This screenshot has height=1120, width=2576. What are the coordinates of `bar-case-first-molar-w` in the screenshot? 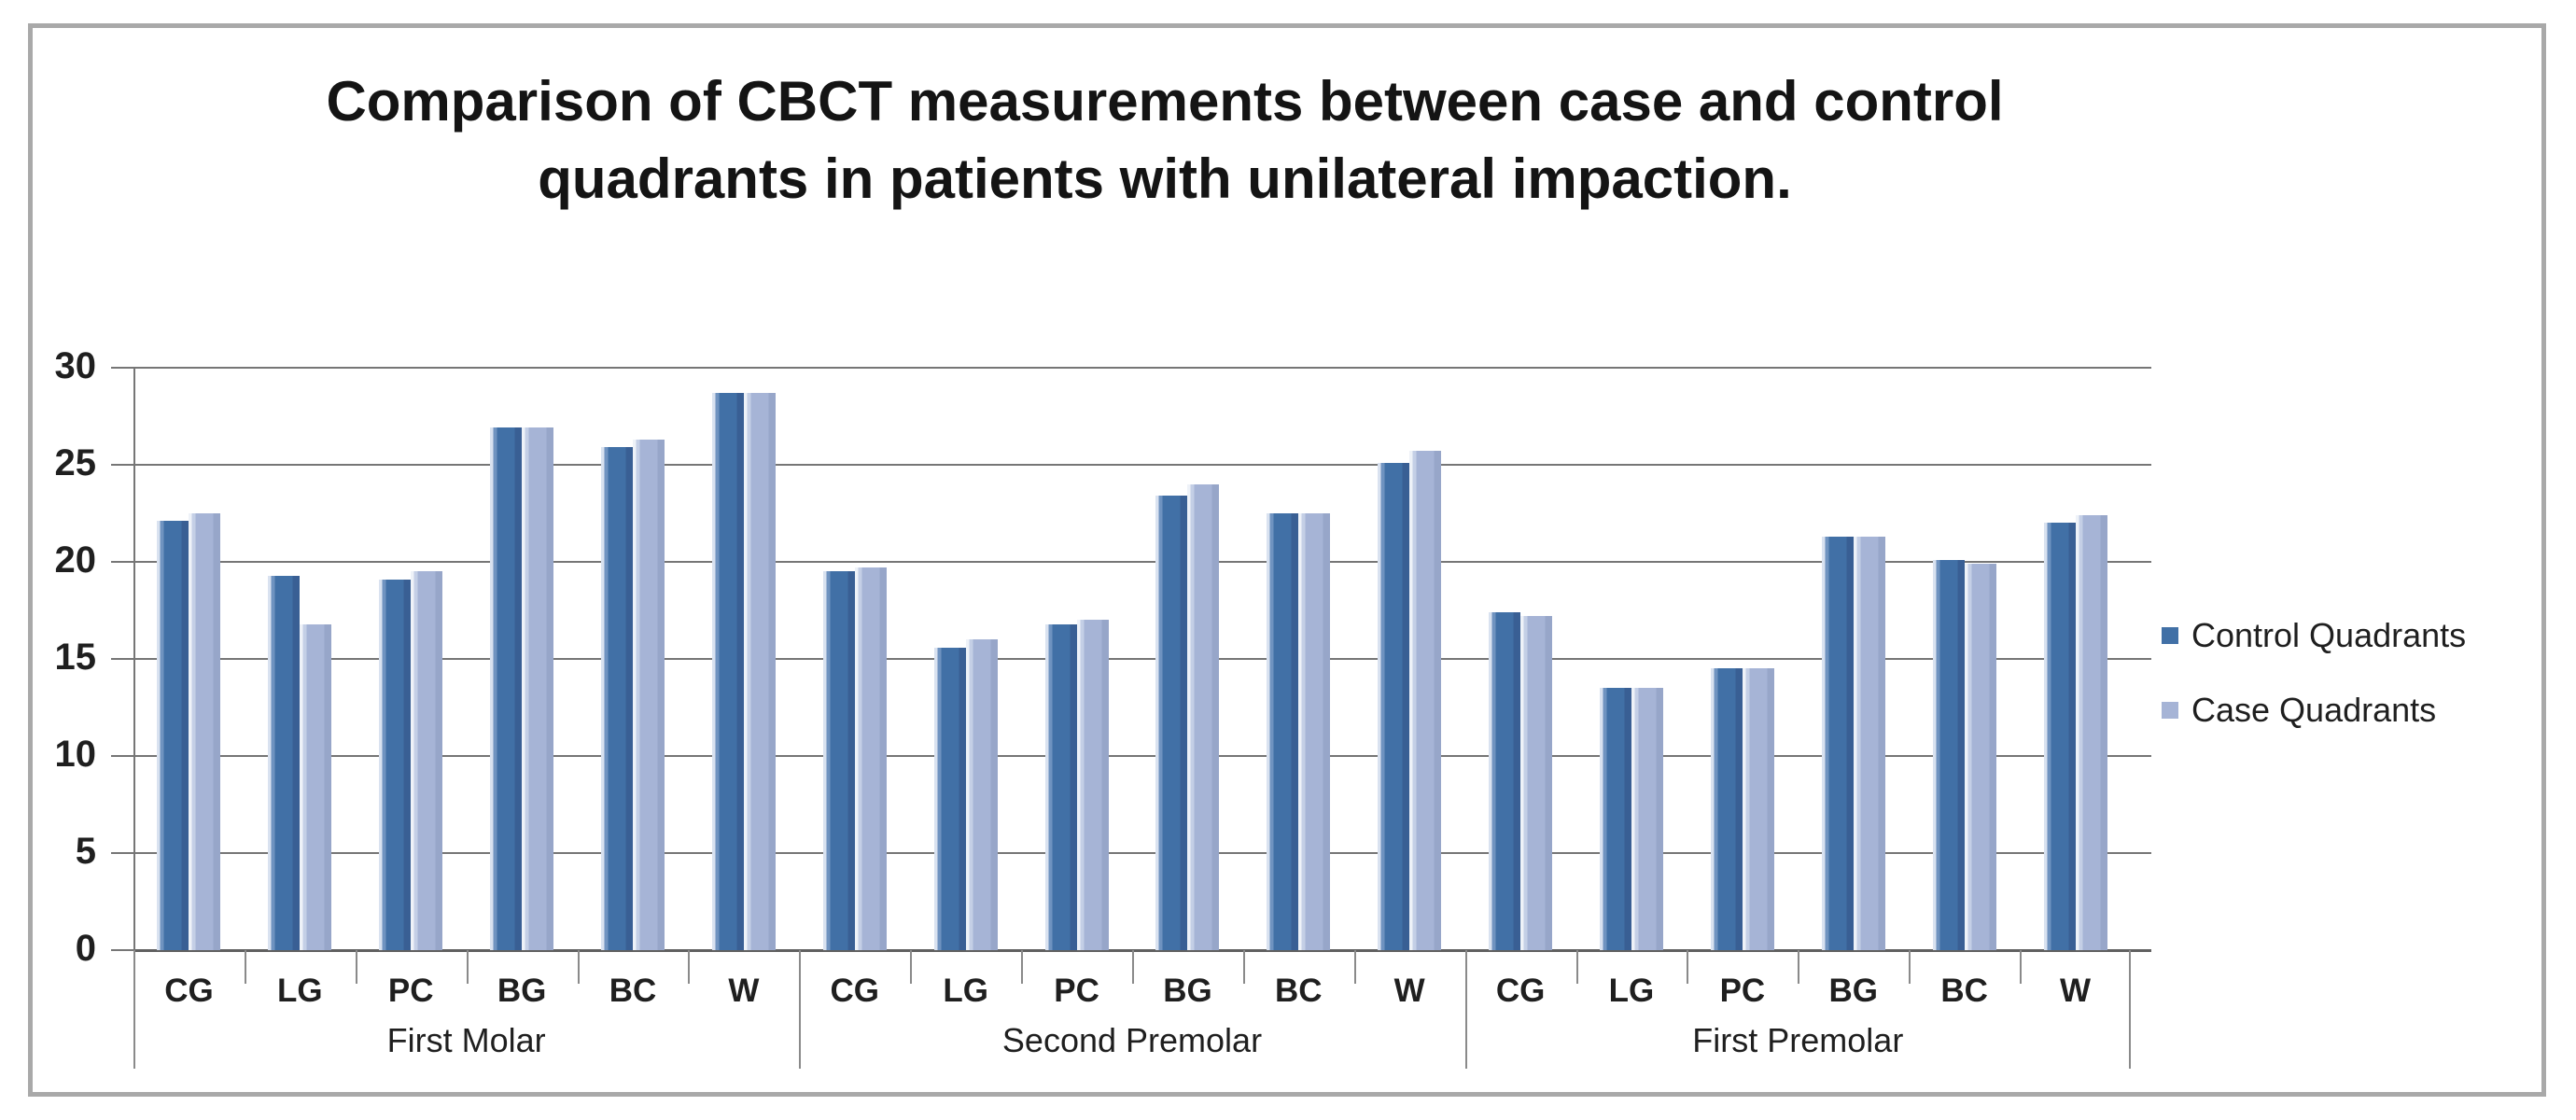 It's located at (759, 671).